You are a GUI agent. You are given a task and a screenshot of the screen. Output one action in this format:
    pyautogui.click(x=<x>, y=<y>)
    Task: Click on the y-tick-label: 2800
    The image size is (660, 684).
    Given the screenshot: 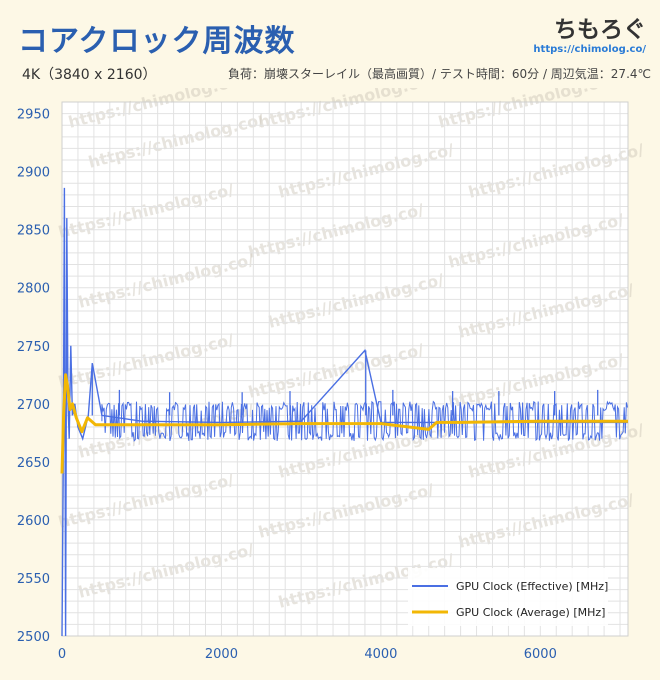 What is the action you would take?
    pyautogui.click(x=33, y=289)
    